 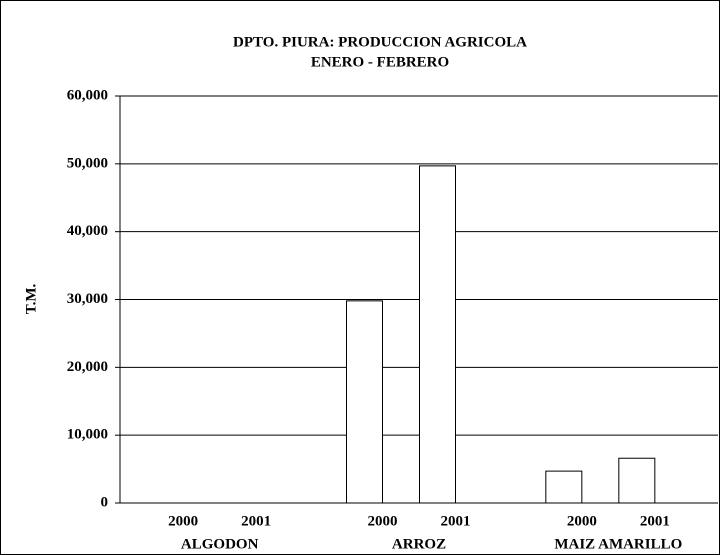 I want to click on y-tick-label: 50,000, so click(x=87, y=163).